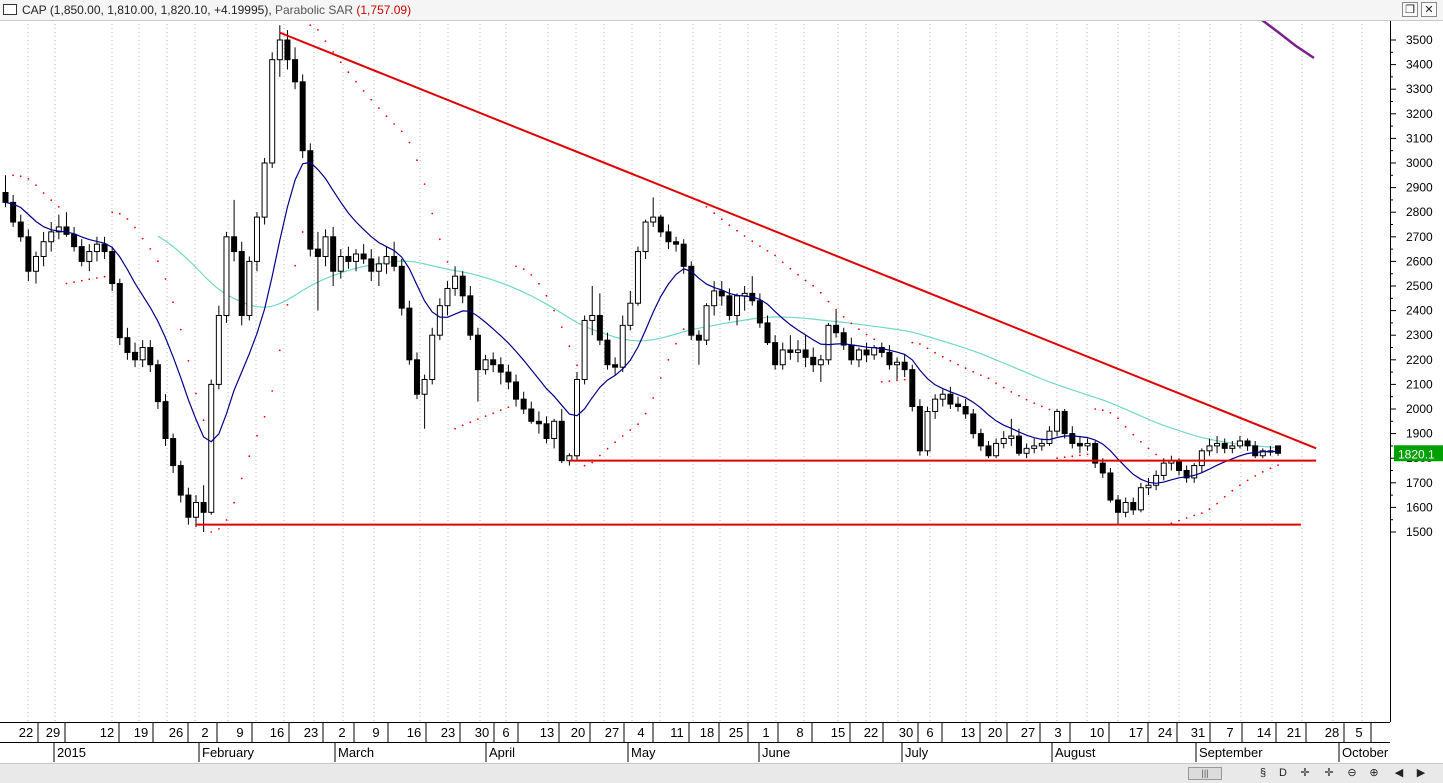  Describe the element at coordinates (1419, 163) in the screenshot. I see `price-tick-label: 3000` at that location.